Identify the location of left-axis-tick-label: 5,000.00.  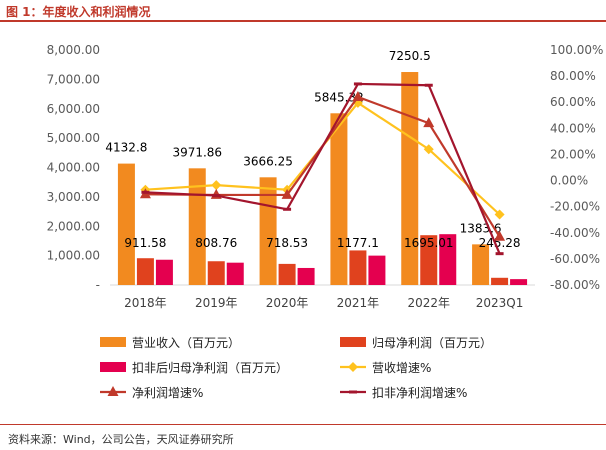
(73, 138).